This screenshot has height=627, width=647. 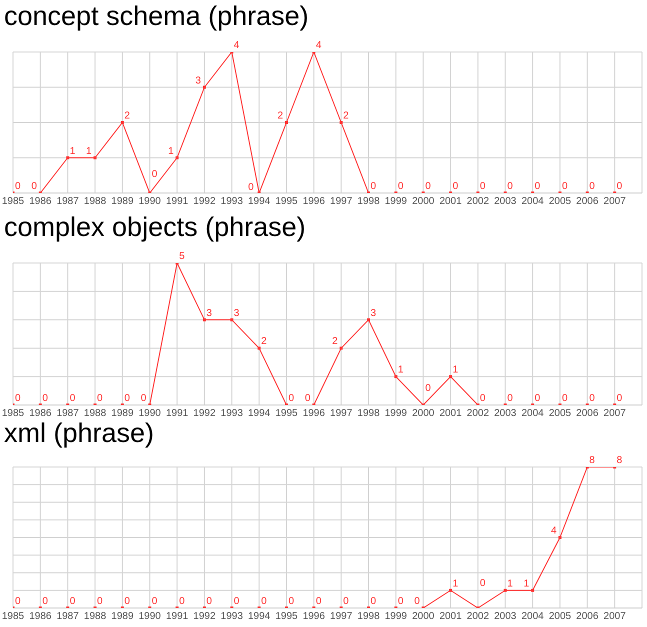 I want to click on x-tick-label: 1991, so click(x=177, y=616).